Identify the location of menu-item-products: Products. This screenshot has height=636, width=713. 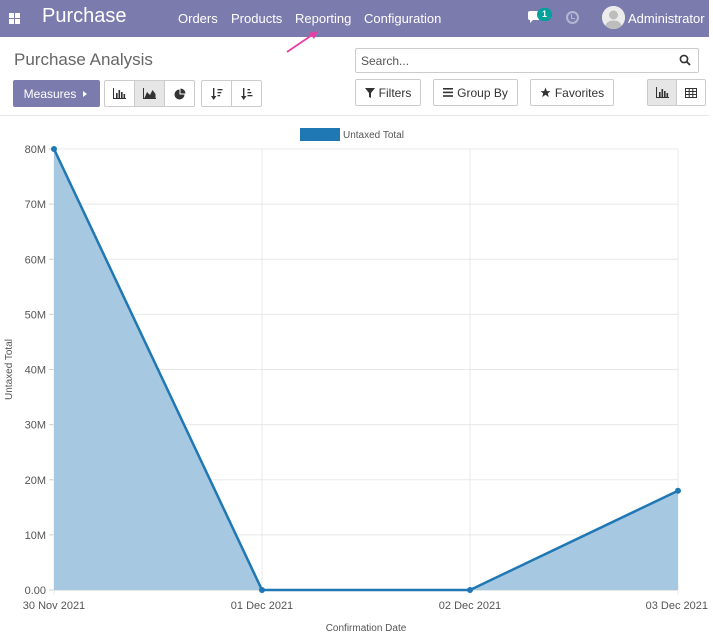
(257, 18).